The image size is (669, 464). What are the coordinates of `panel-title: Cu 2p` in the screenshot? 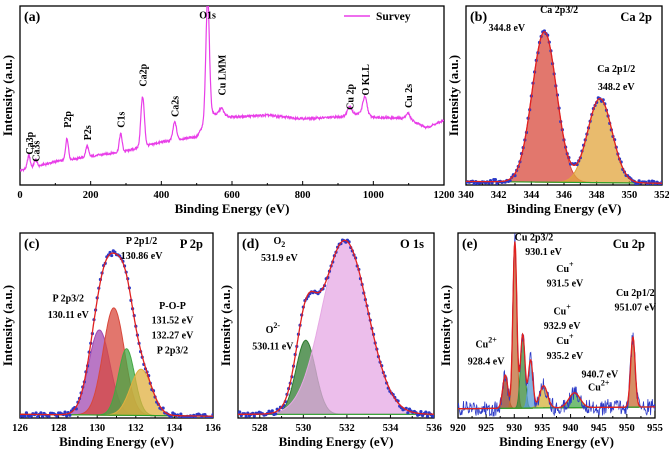 It's located at (629, 244).